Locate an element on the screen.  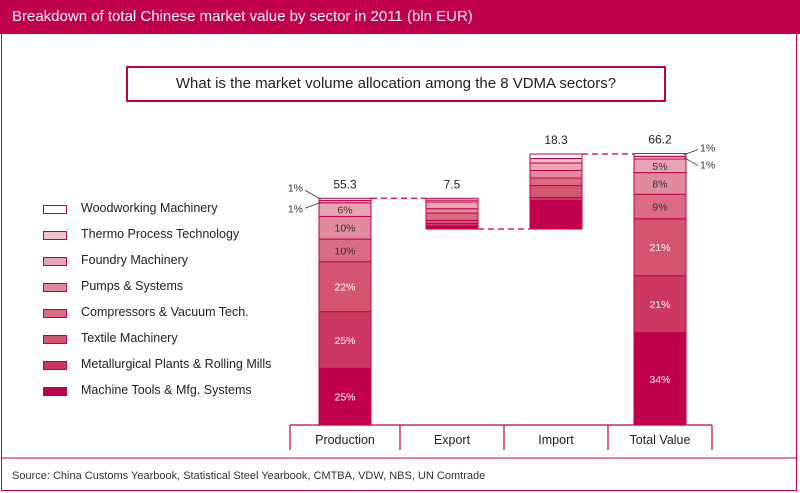
legend-label: Metallurgical Plants & Rolling Mills is located at coordinates (176, 364).